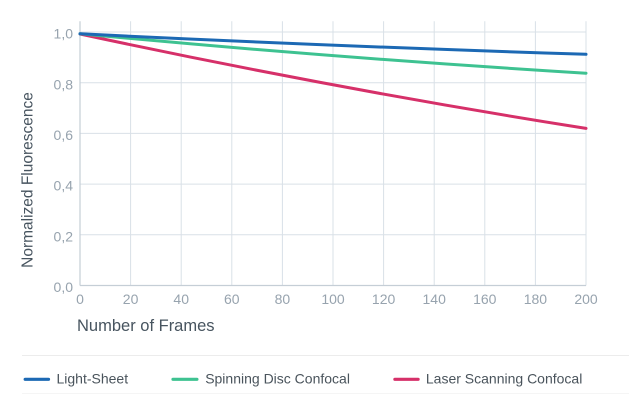 The height and width of the screenshot is (410, 641). What do you see at coordinates (485, 299) in the screenshot?
I see `svg-text: 160` at bounding box center [485, 299].